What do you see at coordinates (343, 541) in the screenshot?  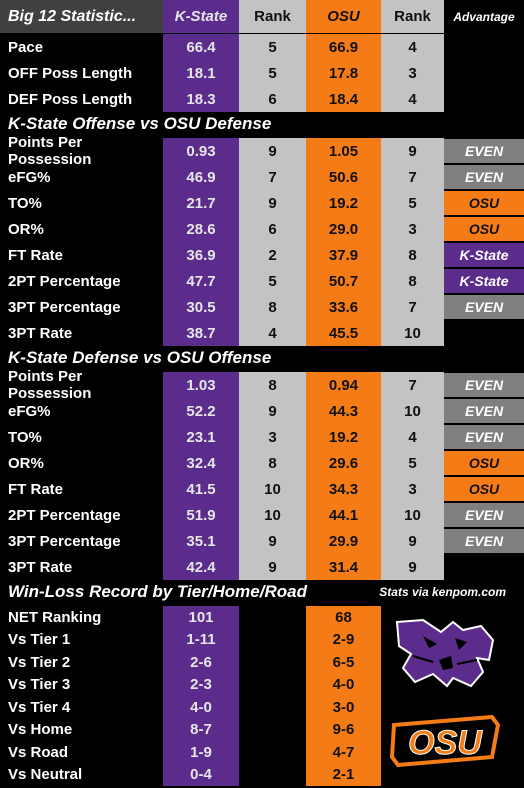 I see `osu-value: 29.9` at bounding box center [343, 541].